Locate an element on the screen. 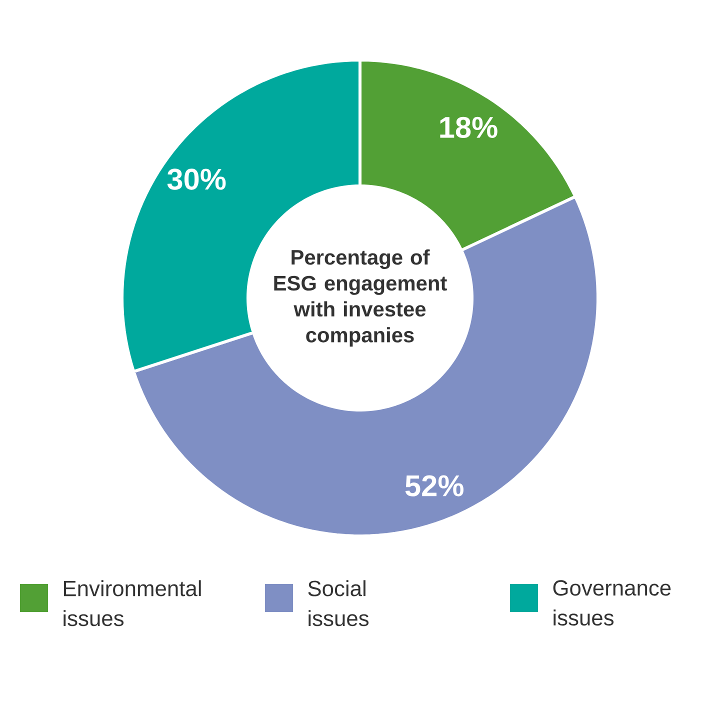 The width and height of the screenshot is (724, 710). data-label: 52% is located at coordinates (434, 485).